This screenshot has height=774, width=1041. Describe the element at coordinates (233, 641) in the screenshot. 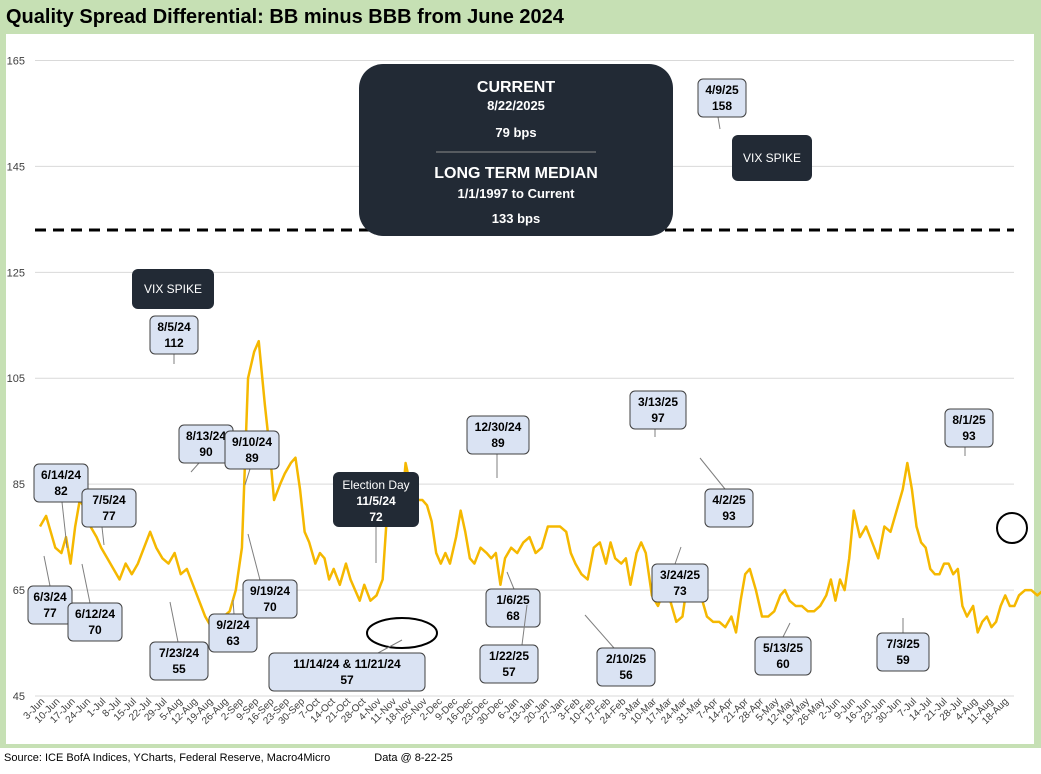

I see `callout-value: 63` at that location.